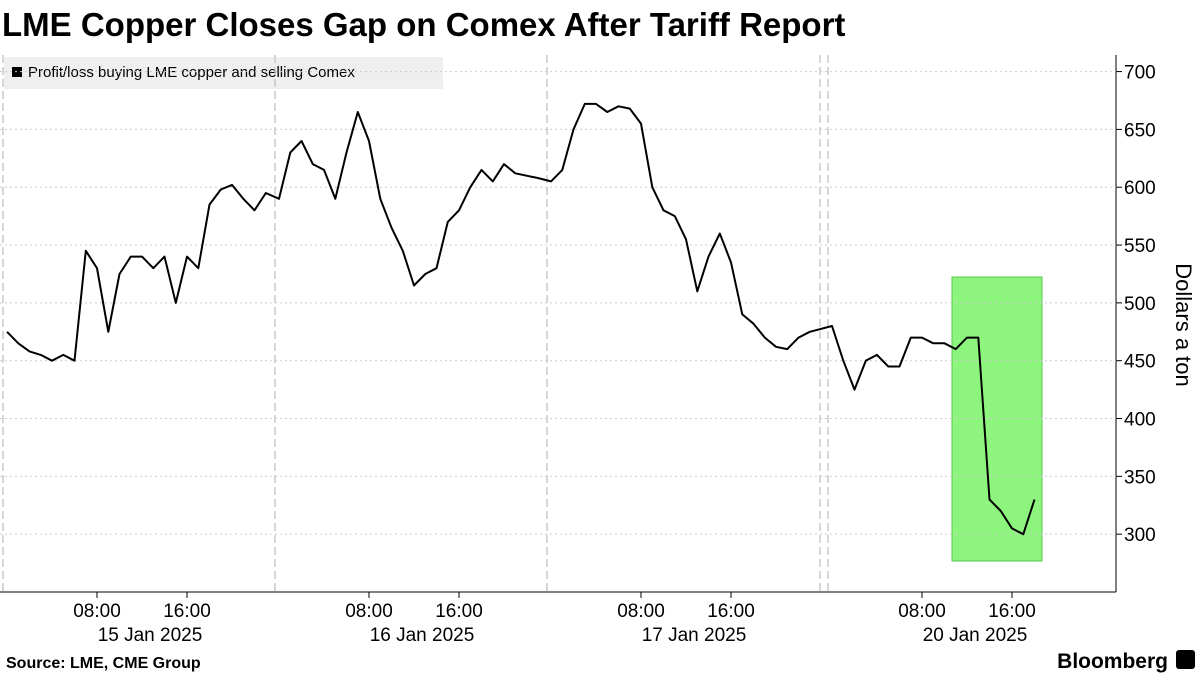  What do you see at coordinates (1140, 420) in the screenshot?
I see `y-tick-label: 400` at bounding box center [1140, 420].